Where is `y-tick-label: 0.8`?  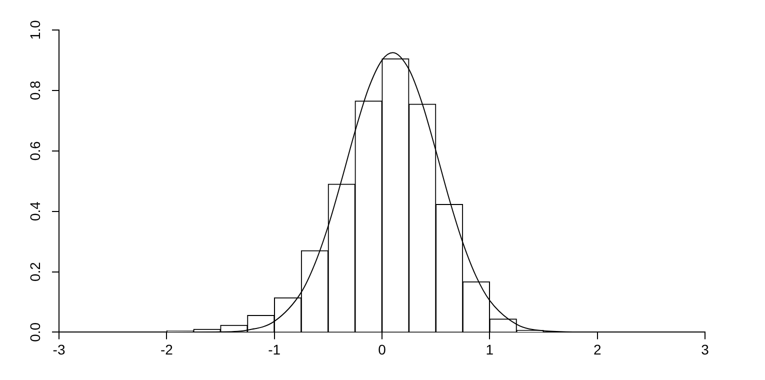
y-tick-label: 0.8 is located at coordinates (34, 90).